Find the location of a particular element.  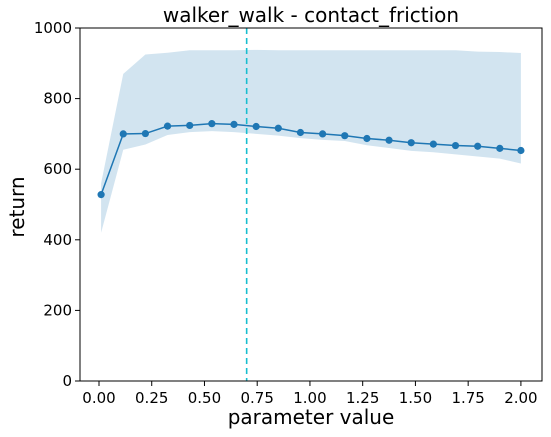

y-axis-label: return is located at coordinates (17, 206).